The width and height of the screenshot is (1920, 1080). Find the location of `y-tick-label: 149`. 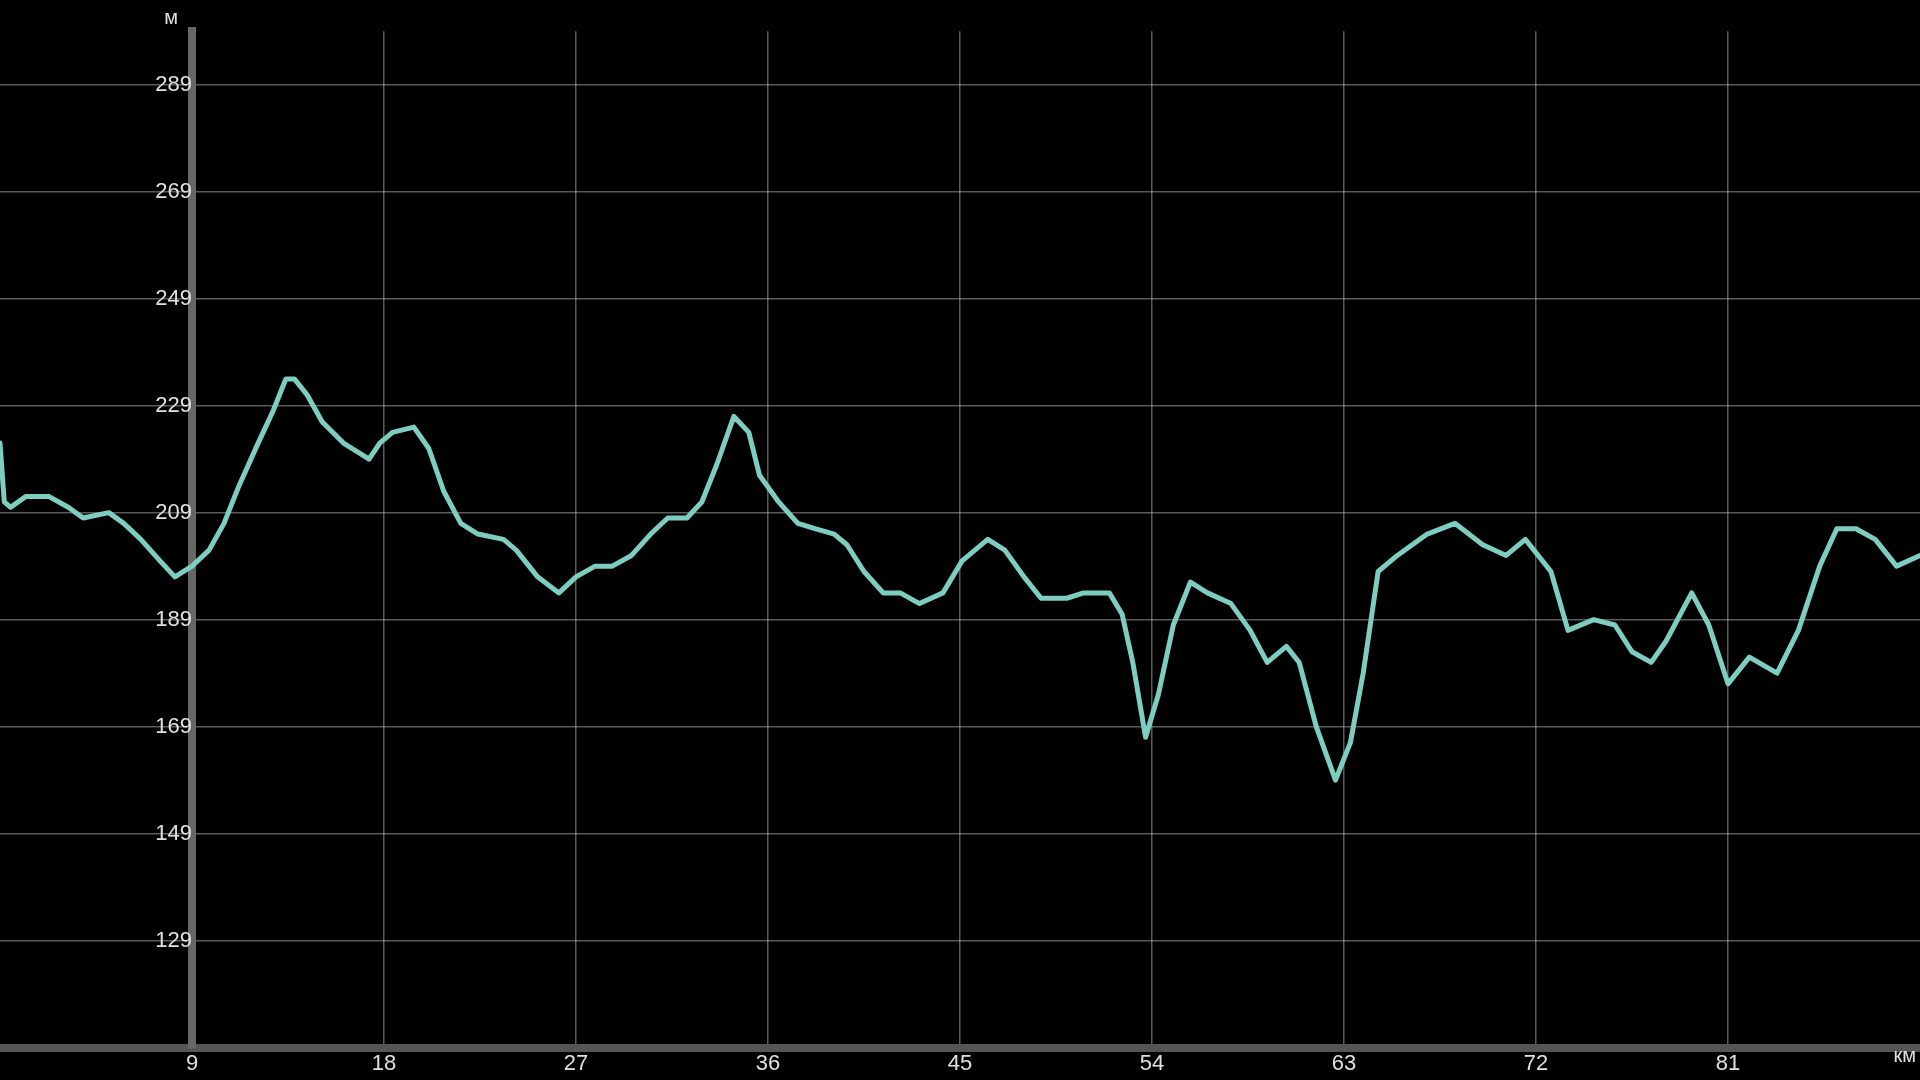

y-tick-label: 149 is located at coordinates (173, 832).